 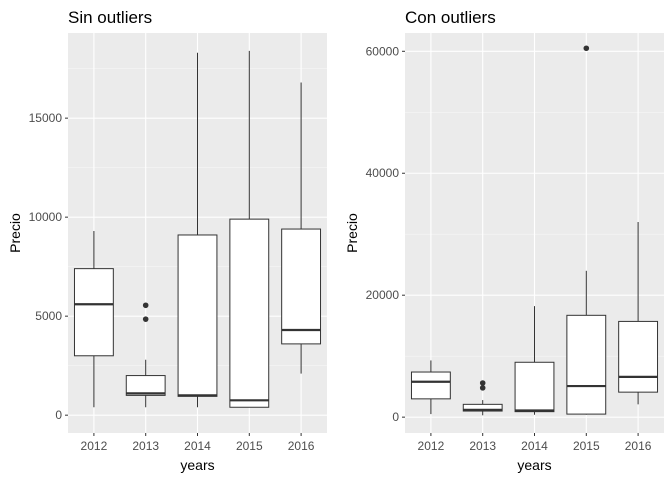 What do you see at coordinates (383, 173) in the screenshot?
I see `y-tick-label: 40000` at bounding box center [383, 173].